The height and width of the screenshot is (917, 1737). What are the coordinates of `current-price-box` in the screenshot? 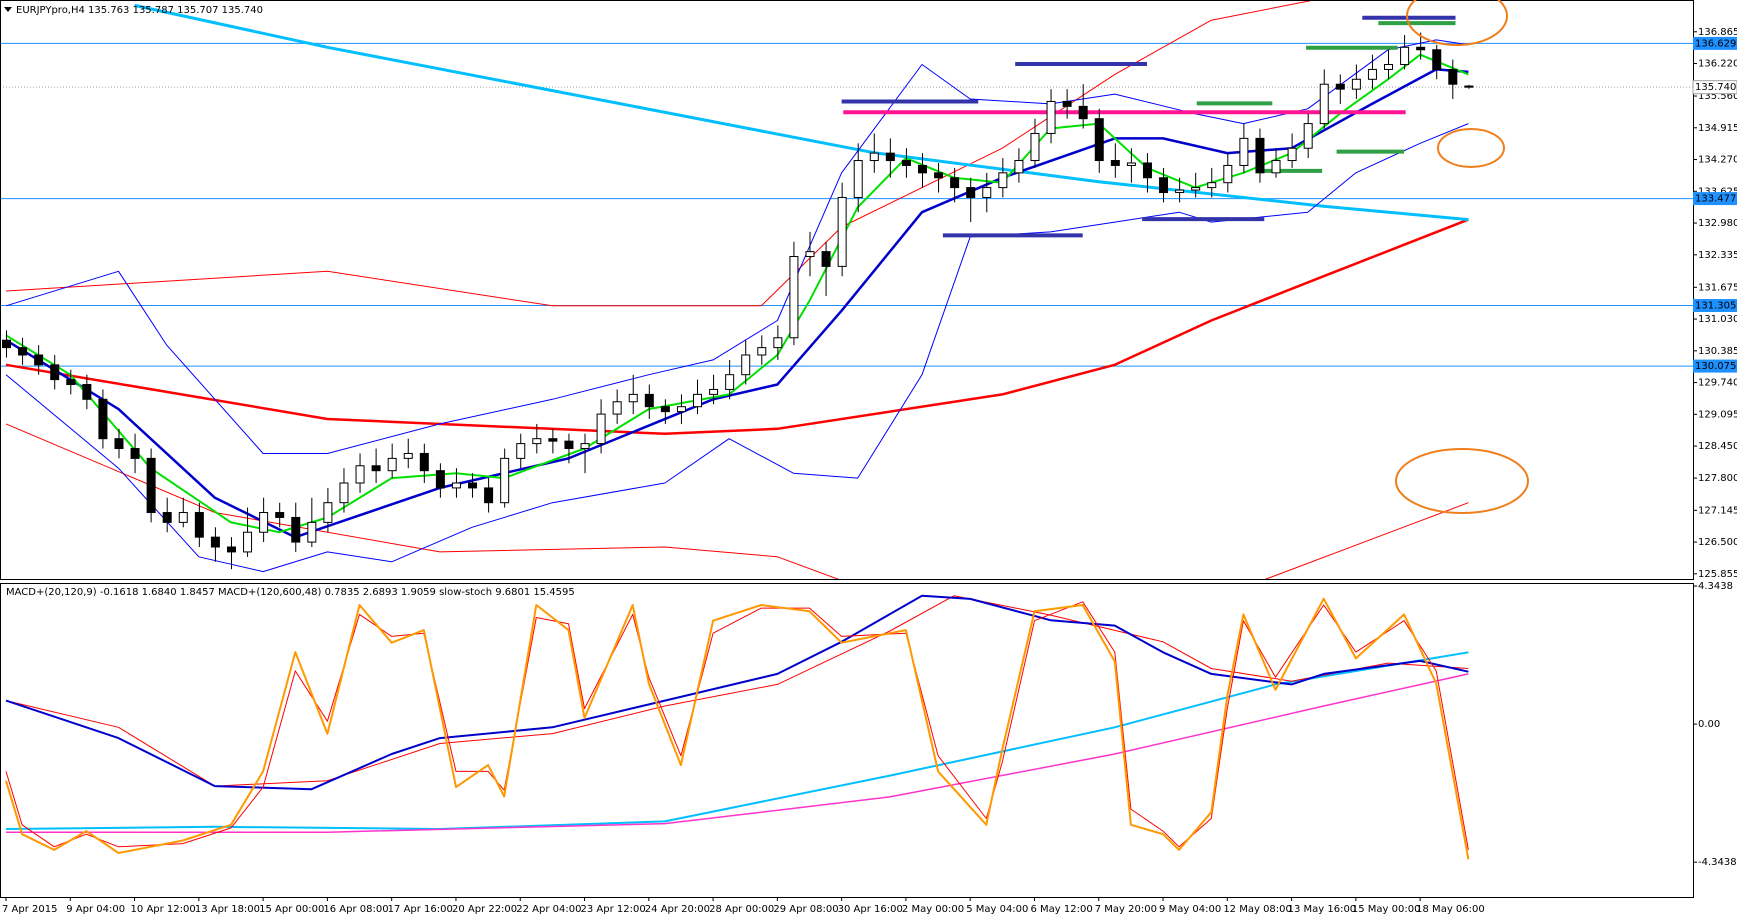 It's located at (1714, 87).